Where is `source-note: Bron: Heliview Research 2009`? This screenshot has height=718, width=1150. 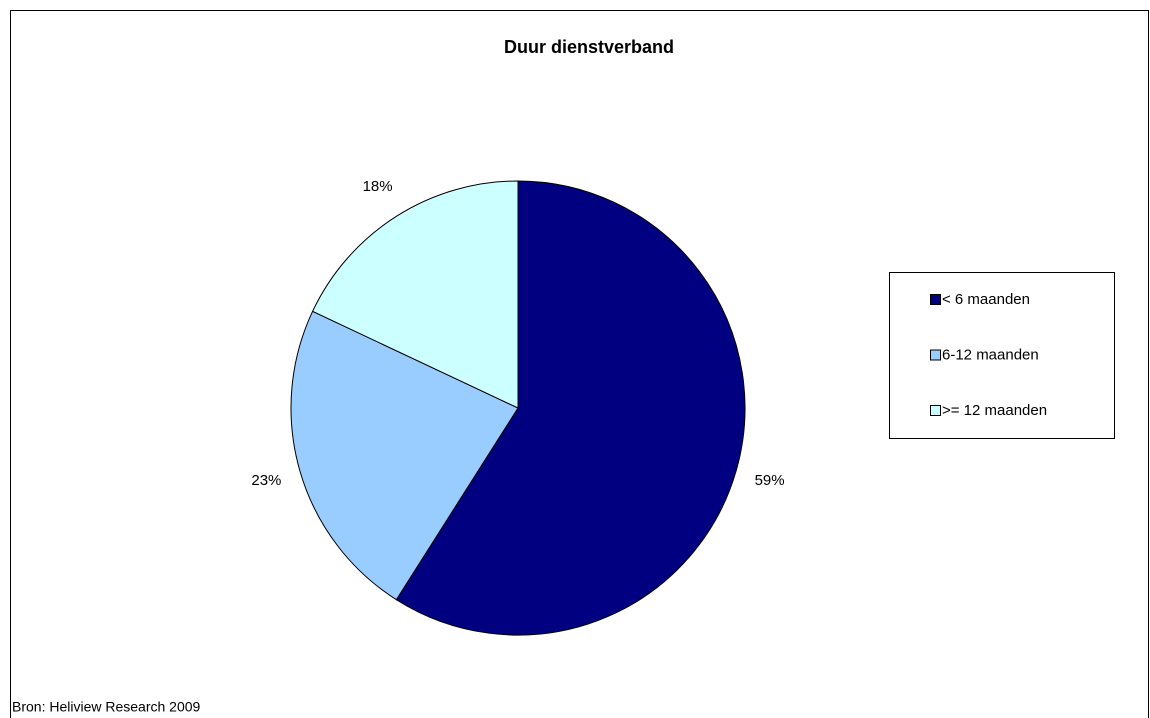 source-note: Bron: Heliview Research 2009 is located at coordinates (106, 707).